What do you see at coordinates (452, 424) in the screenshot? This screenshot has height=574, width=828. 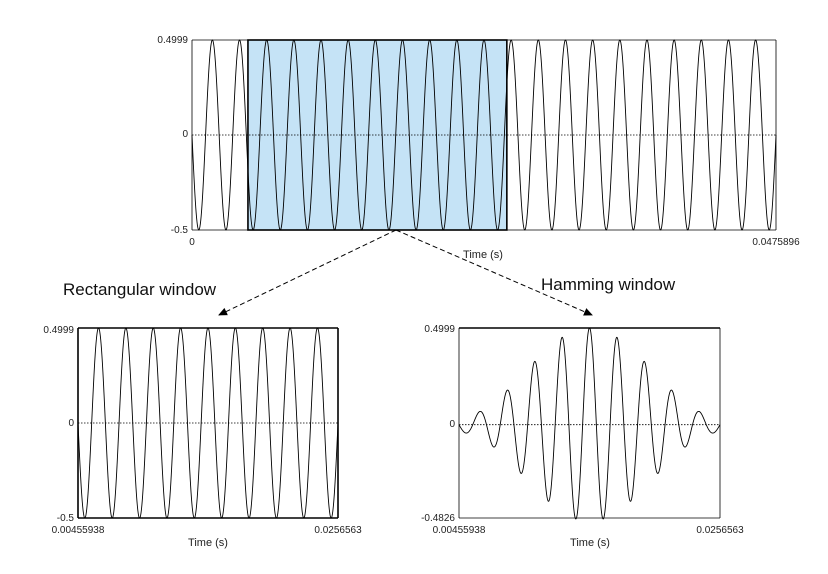 I see `ham-y-tick-zero: 0` at bounding box center [452, 424].